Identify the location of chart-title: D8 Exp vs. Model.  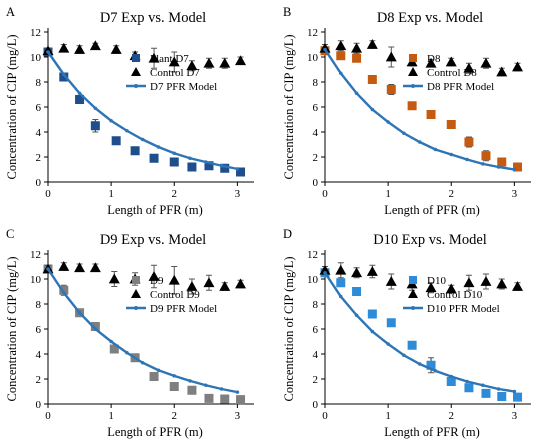
(430, 18).